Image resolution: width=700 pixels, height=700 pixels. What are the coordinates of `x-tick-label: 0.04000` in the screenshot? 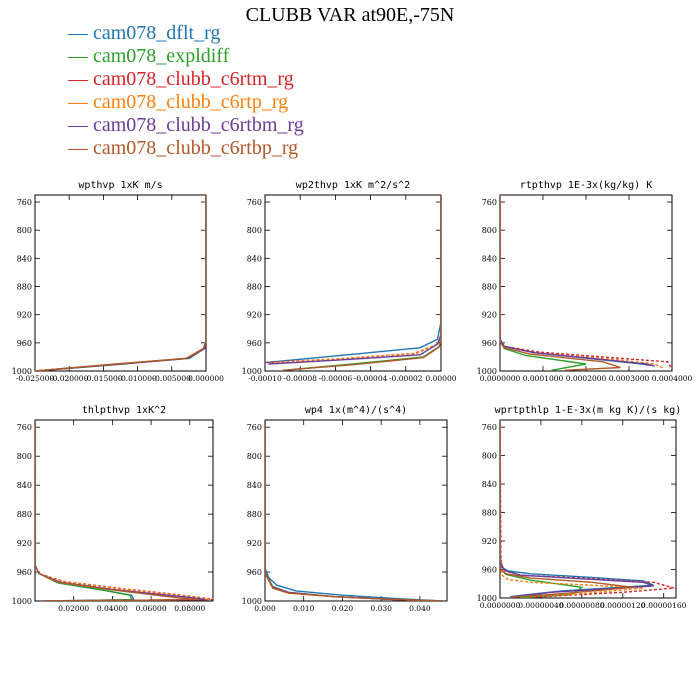 It's located at (112, 608).